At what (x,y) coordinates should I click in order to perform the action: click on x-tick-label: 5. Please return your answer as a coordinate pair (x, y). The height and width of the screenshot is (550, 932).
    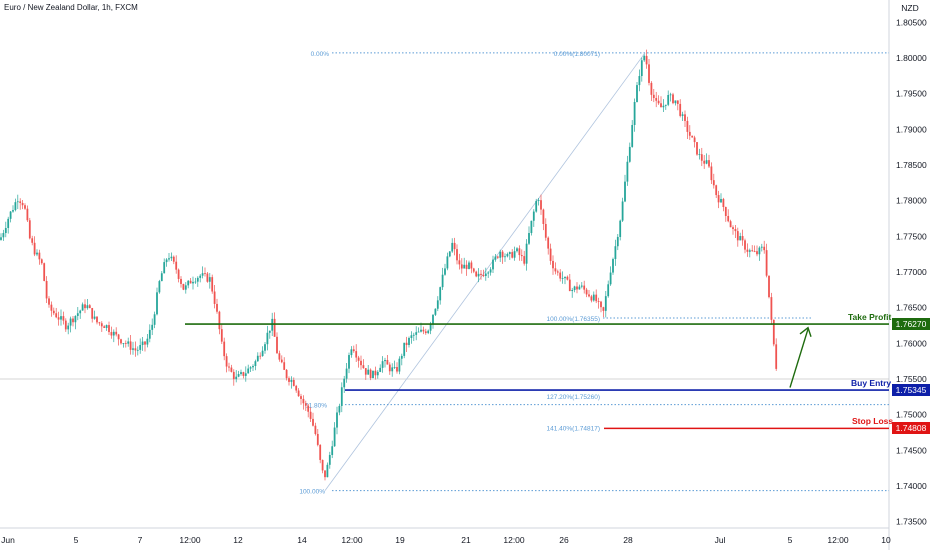
    Looking at the image, I should click on (790, 540).